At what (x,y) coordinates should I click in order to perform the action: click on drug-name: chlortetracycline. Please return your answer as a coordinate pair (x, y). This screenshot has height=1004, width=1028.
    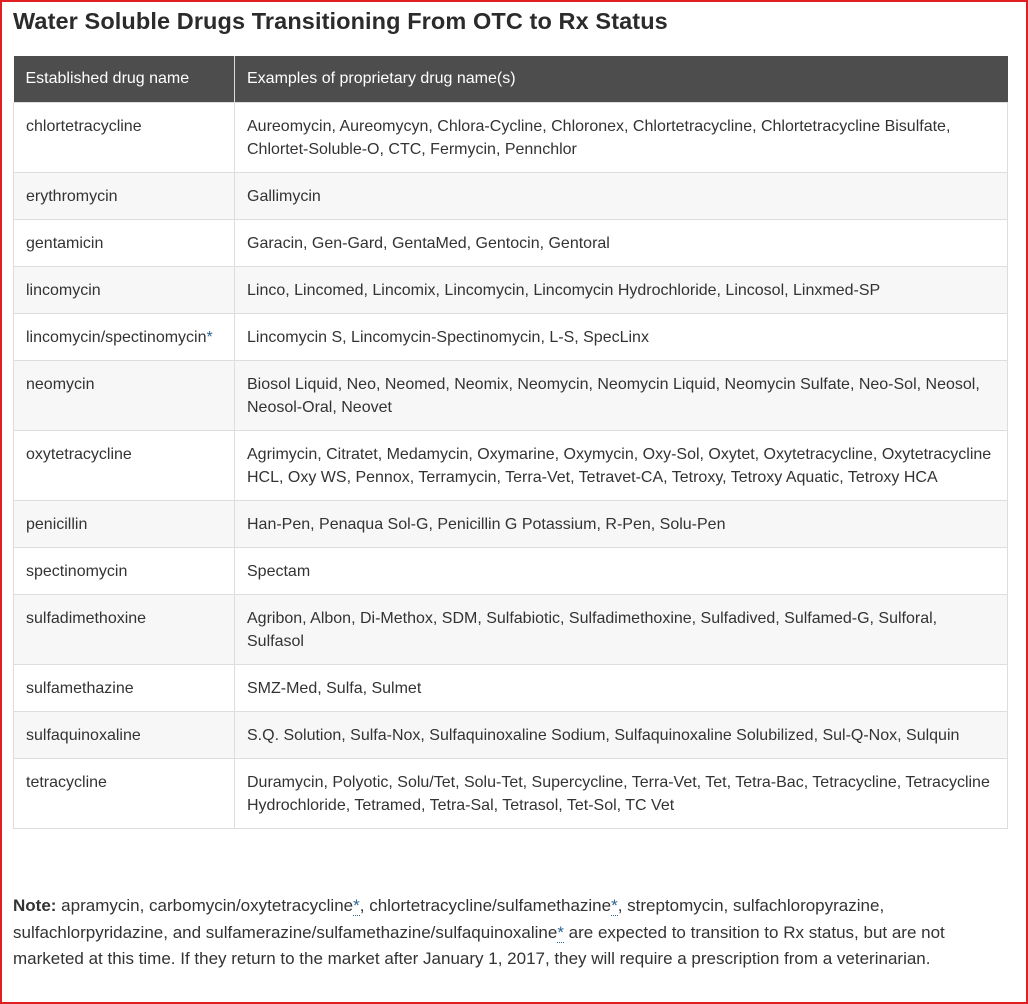
    Looking at the image, I should click on (84, 126).